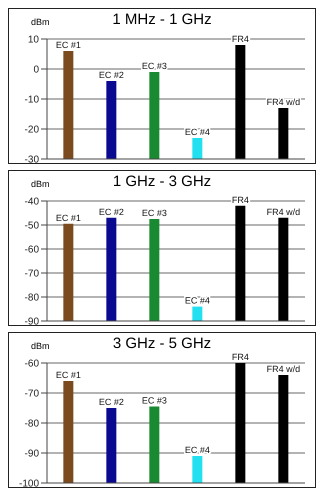 The image size is (326, 504). What do you see at coordinates (32, 100) in the screenshot?
I see `y-tick-label: -10` at bounding box center [32, 100].